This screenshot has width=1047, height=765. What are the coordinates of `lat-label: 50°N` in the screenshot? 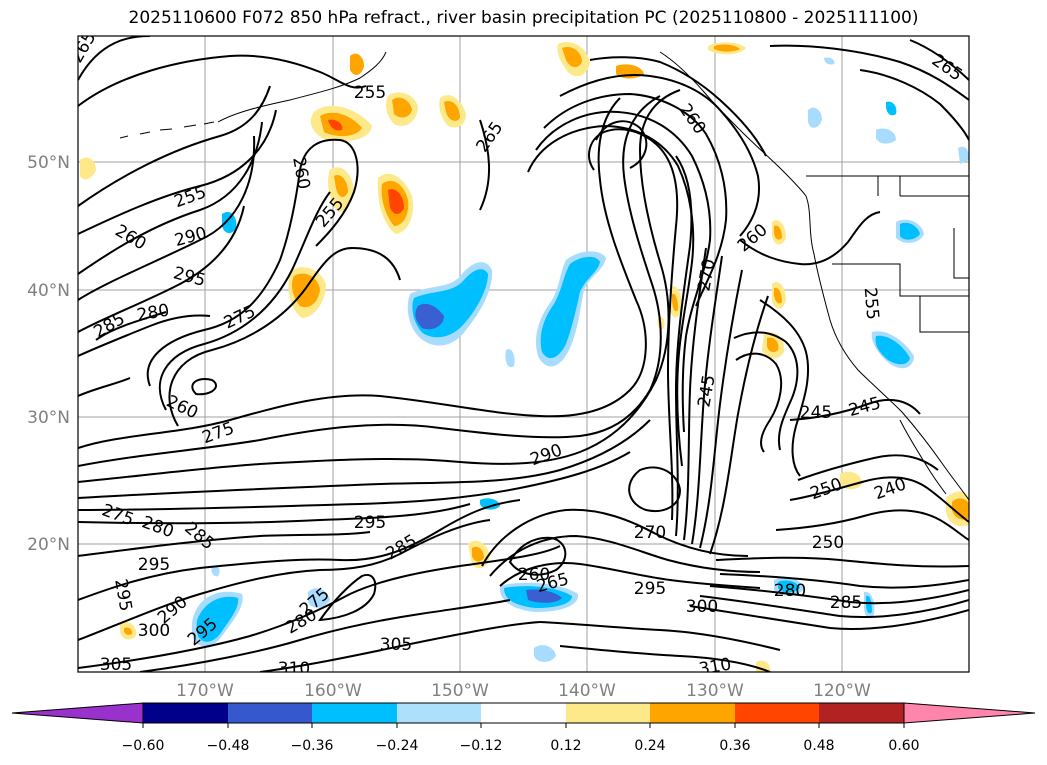 It's located at (48, 163).